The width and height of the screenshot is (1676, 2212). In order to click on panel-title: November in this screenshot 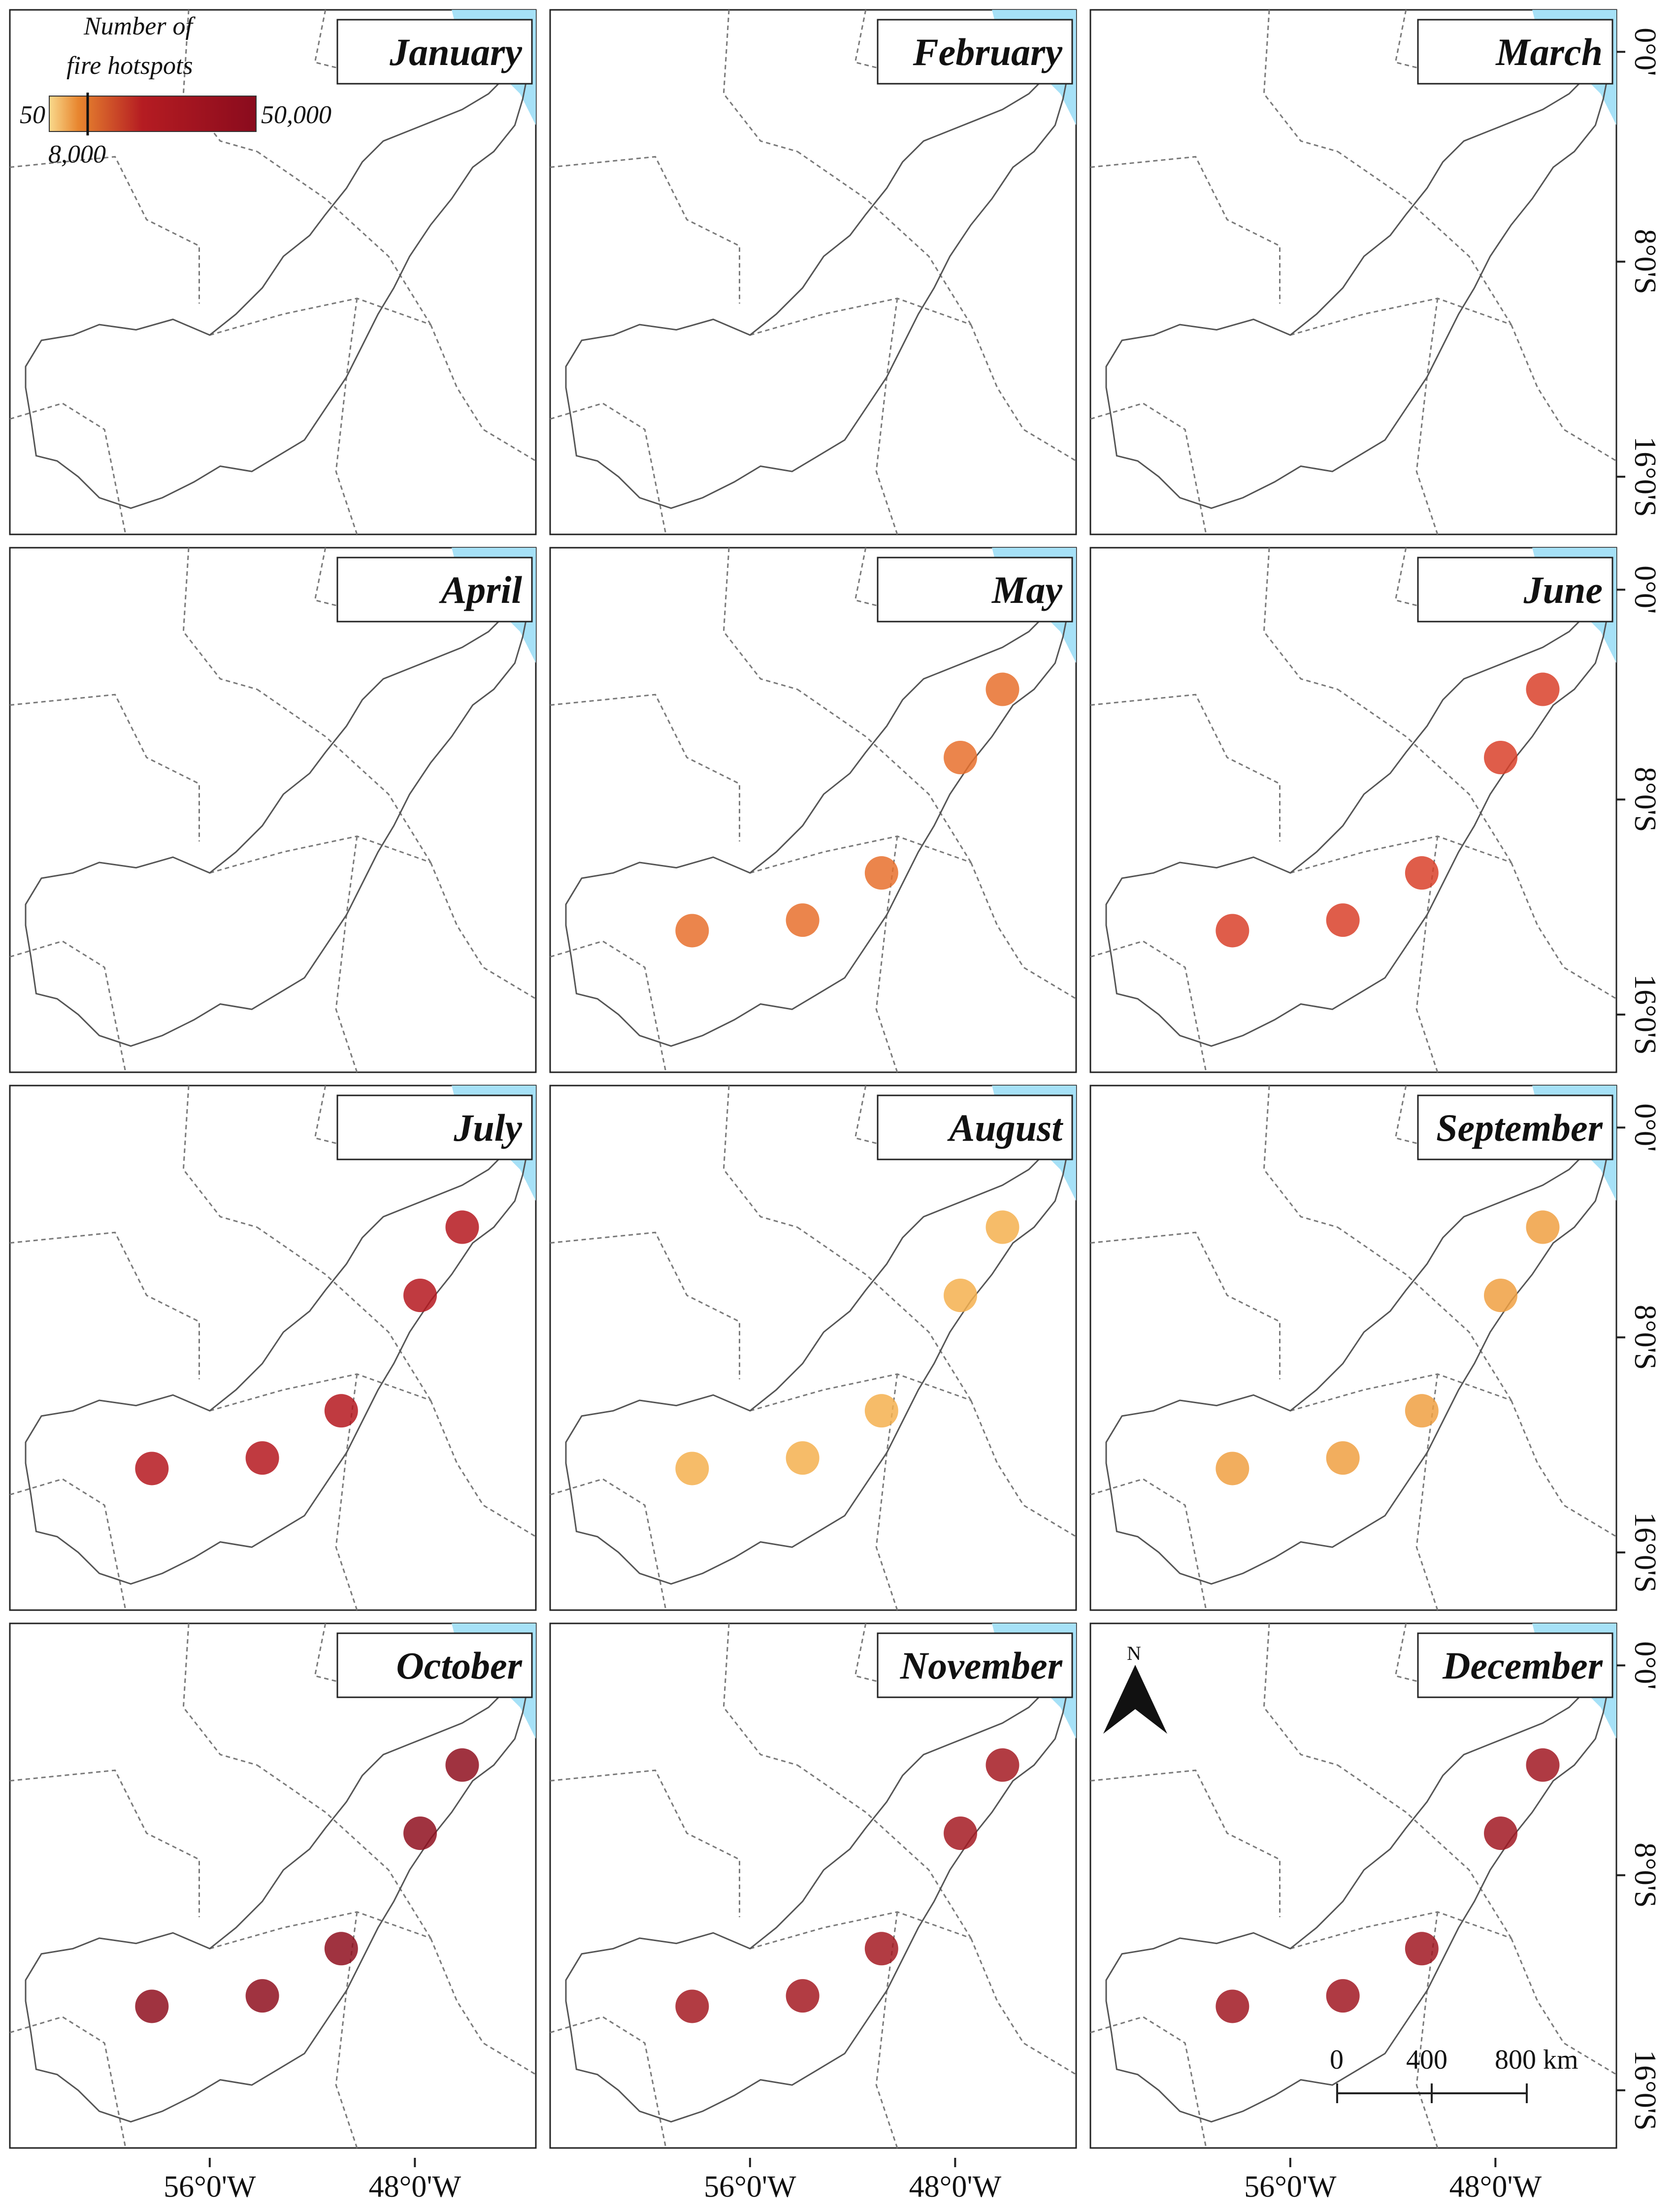, I will do `click(975, 1665)`.